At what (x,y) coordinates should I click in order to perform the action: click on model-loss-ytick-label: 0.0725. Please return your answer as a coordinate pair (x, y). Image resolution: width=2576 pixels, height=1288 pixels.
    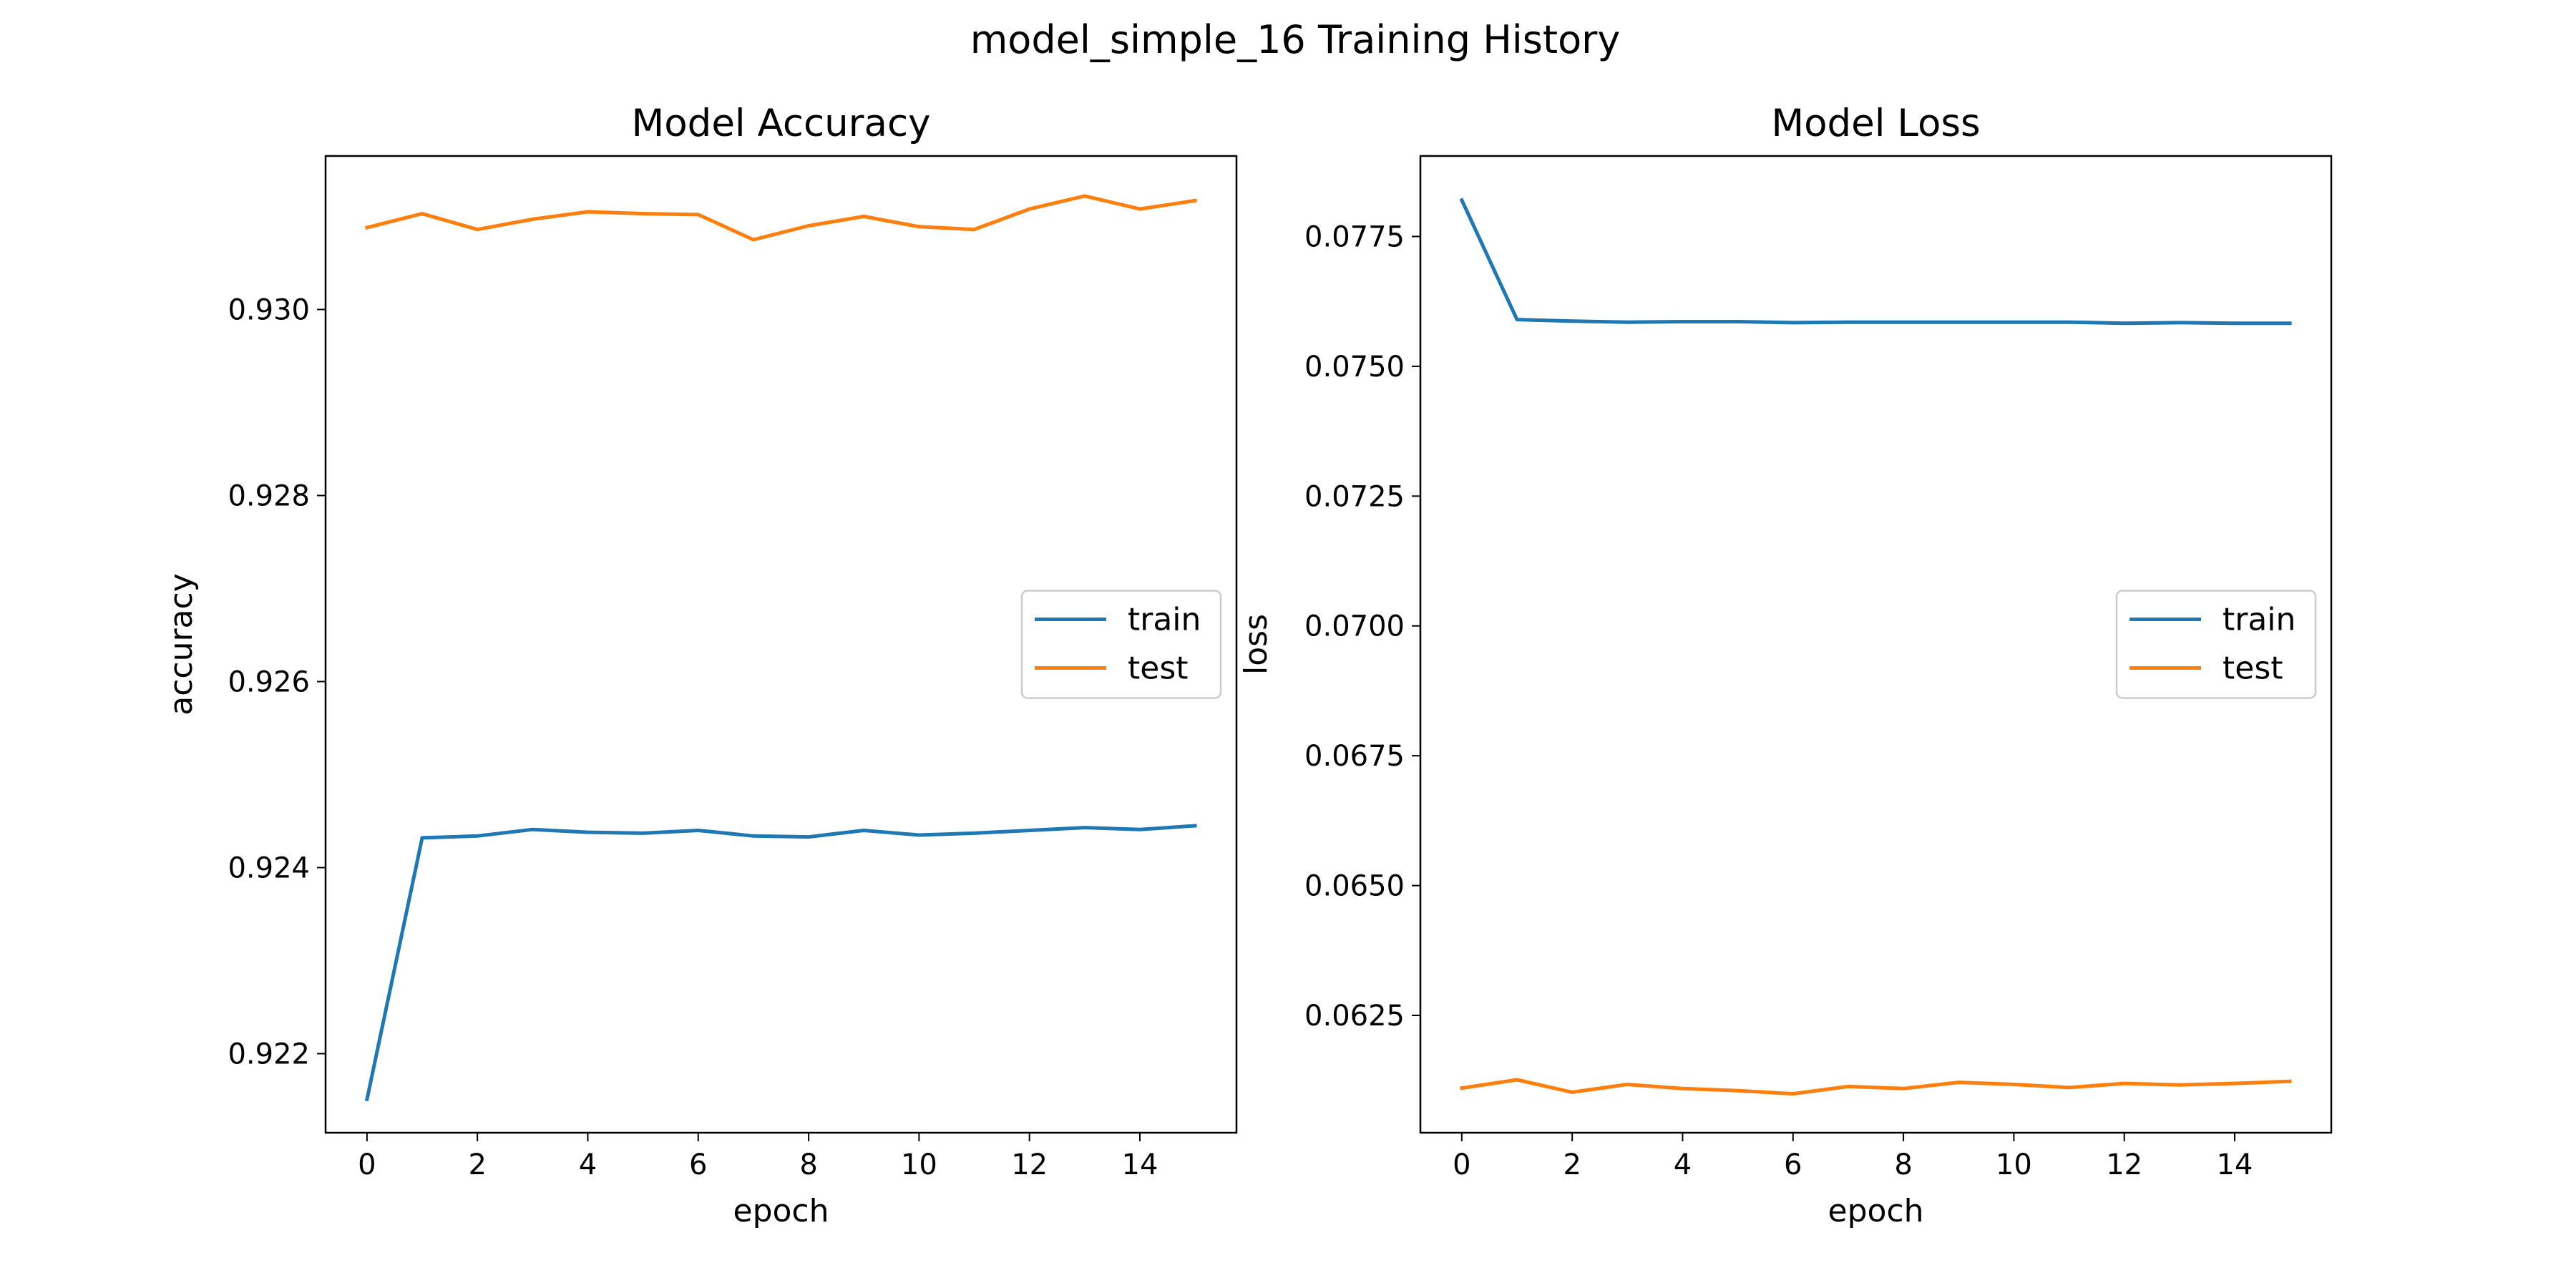
    Looking at the image, I should click on (1354, 496).